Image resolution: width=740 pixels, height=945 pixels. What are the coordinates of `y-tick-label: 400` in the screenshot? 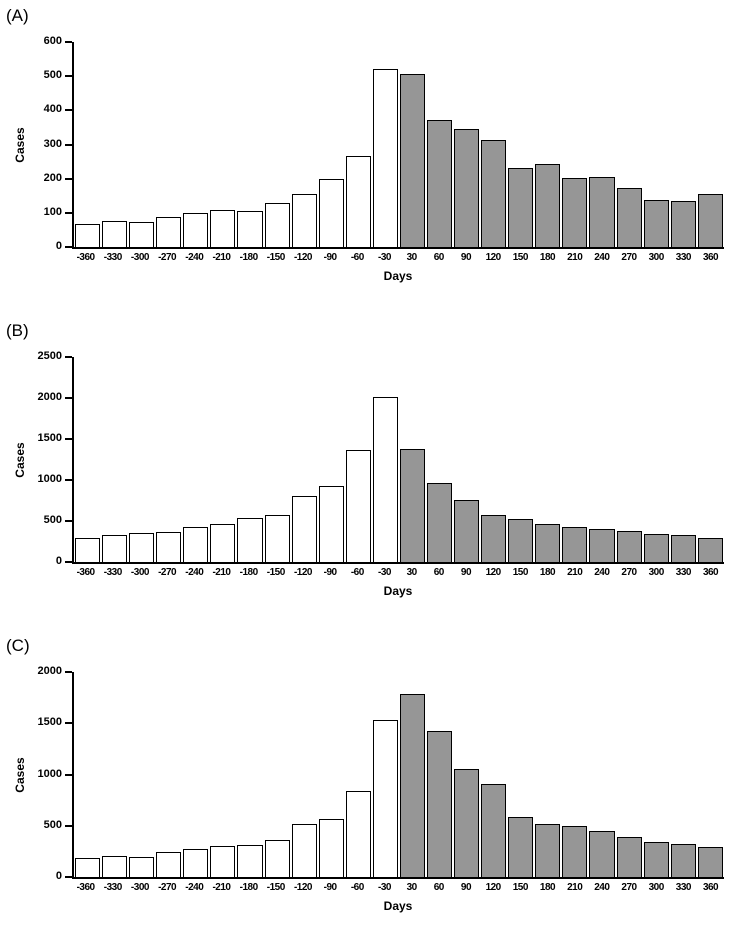 It's located at (52, 109).